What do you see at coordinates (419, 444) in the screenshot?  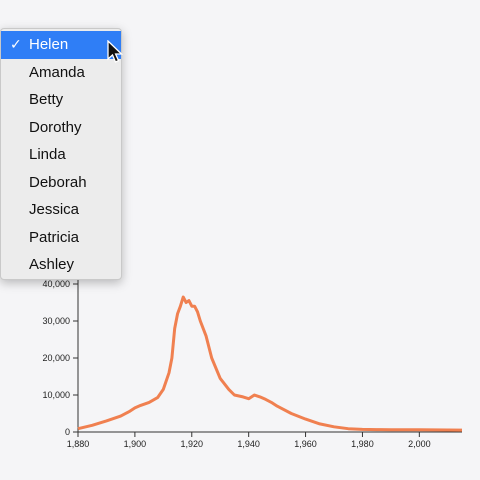 I see `x-tick-label: 2,000` at bounding box center [419, 444].